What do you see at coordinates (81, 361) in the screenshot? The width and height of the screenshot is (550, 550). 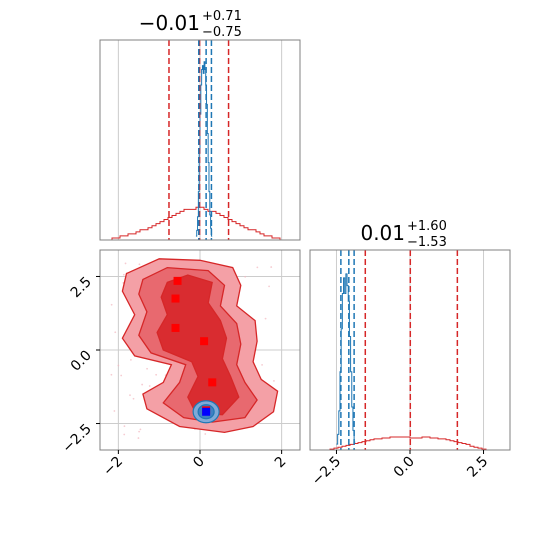 I see `y-tick-label: 0.0` at bounding box center [81, 361].